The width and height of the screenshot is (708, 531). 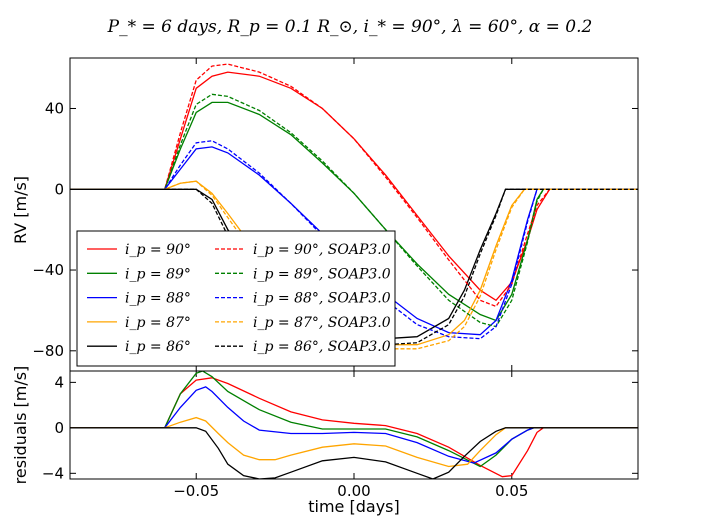 What do you see at coordinates (353, 506) in the screenshot?
I see `xlabel: time [days]` at bounding box center [353, 506].